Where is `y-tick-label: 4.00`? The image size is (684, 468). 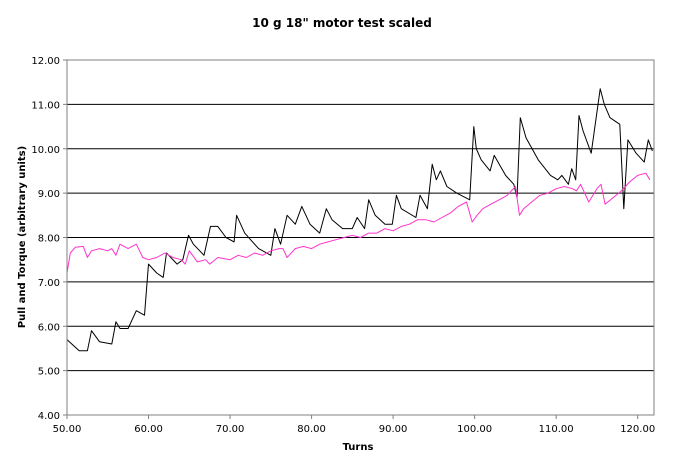 y-tick-label: 4.00 is located at coordinates (49, 416).